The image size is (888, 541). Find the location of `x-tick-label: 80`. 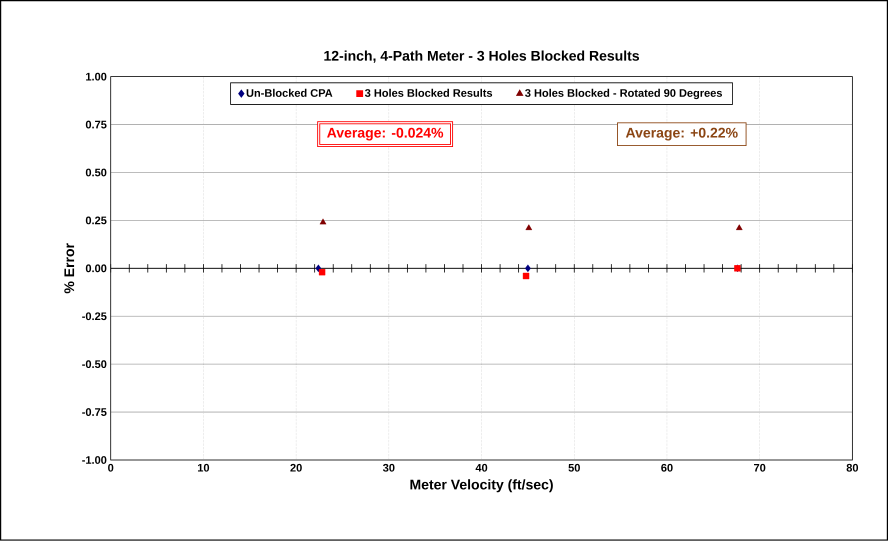

x-tick-label: 80 is located at coordinates (852, 468).